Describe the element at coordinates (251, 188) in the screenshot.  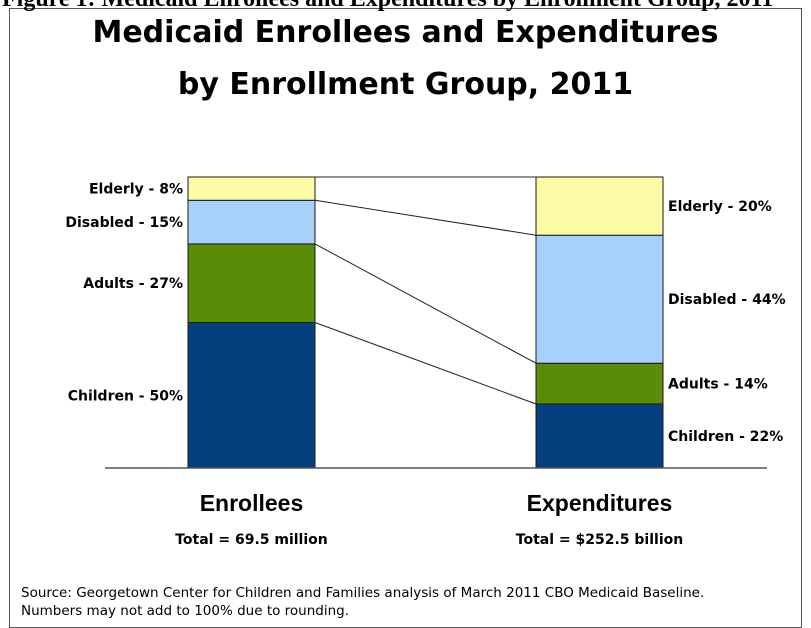
I see `bar-enrollees-elderly` at that location.